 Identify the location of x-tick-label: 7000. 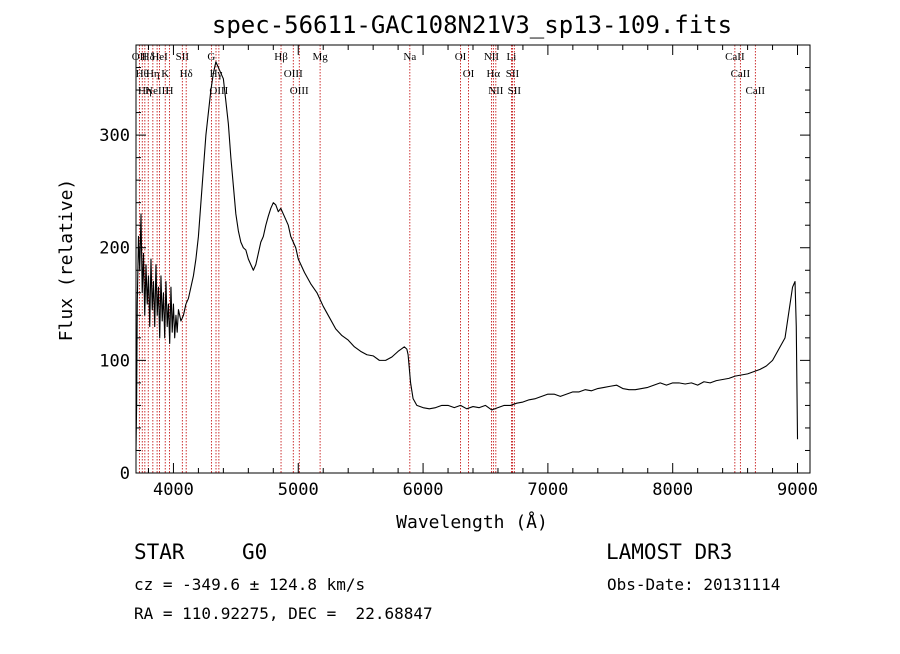
(547, 490).